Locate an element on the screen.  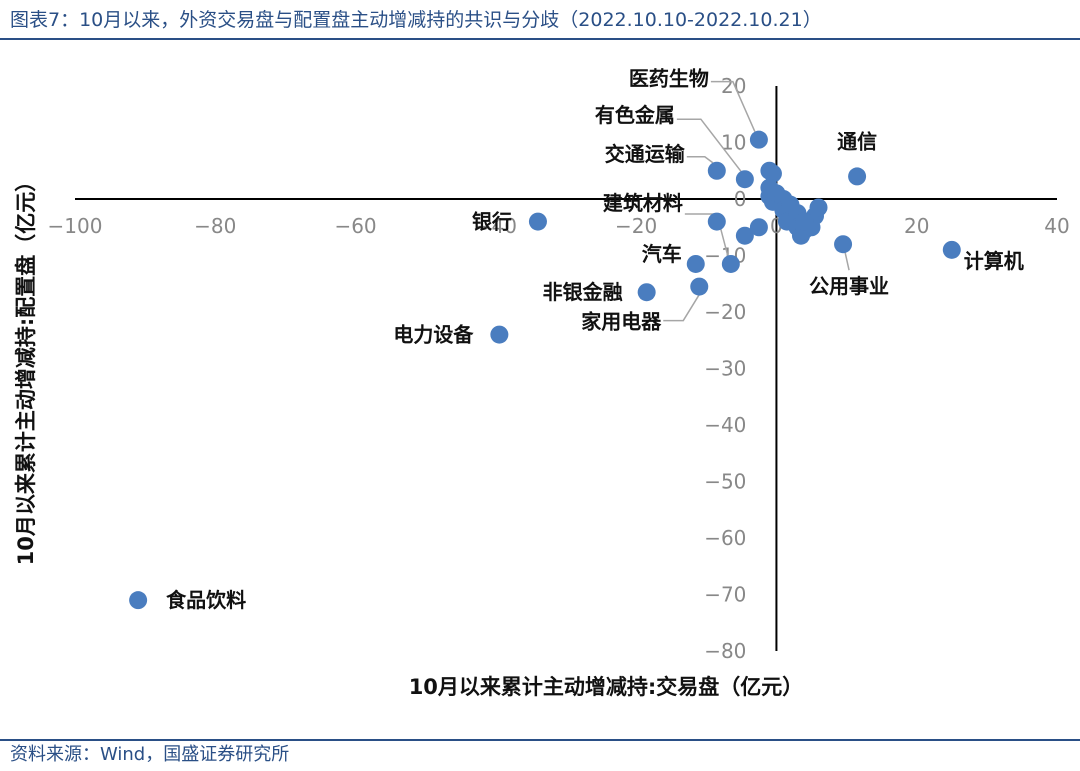
data-label: 公用事业 is located at coordinates (849, 286).